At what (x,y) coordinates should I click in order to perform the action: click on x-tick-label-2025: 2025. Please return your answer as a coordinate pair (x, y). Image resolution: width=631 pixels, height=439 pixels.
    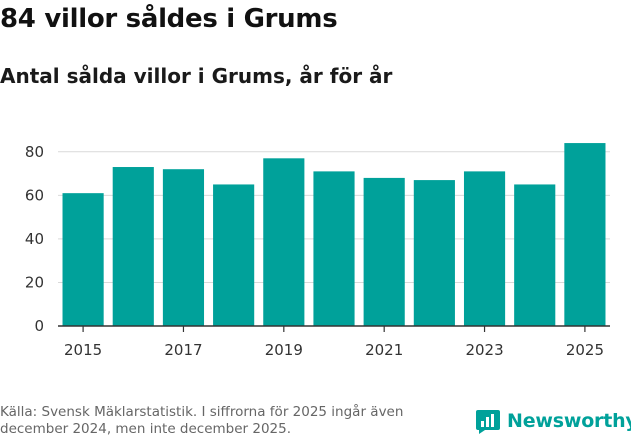
    Looking at the image, I should click on (585, 350).